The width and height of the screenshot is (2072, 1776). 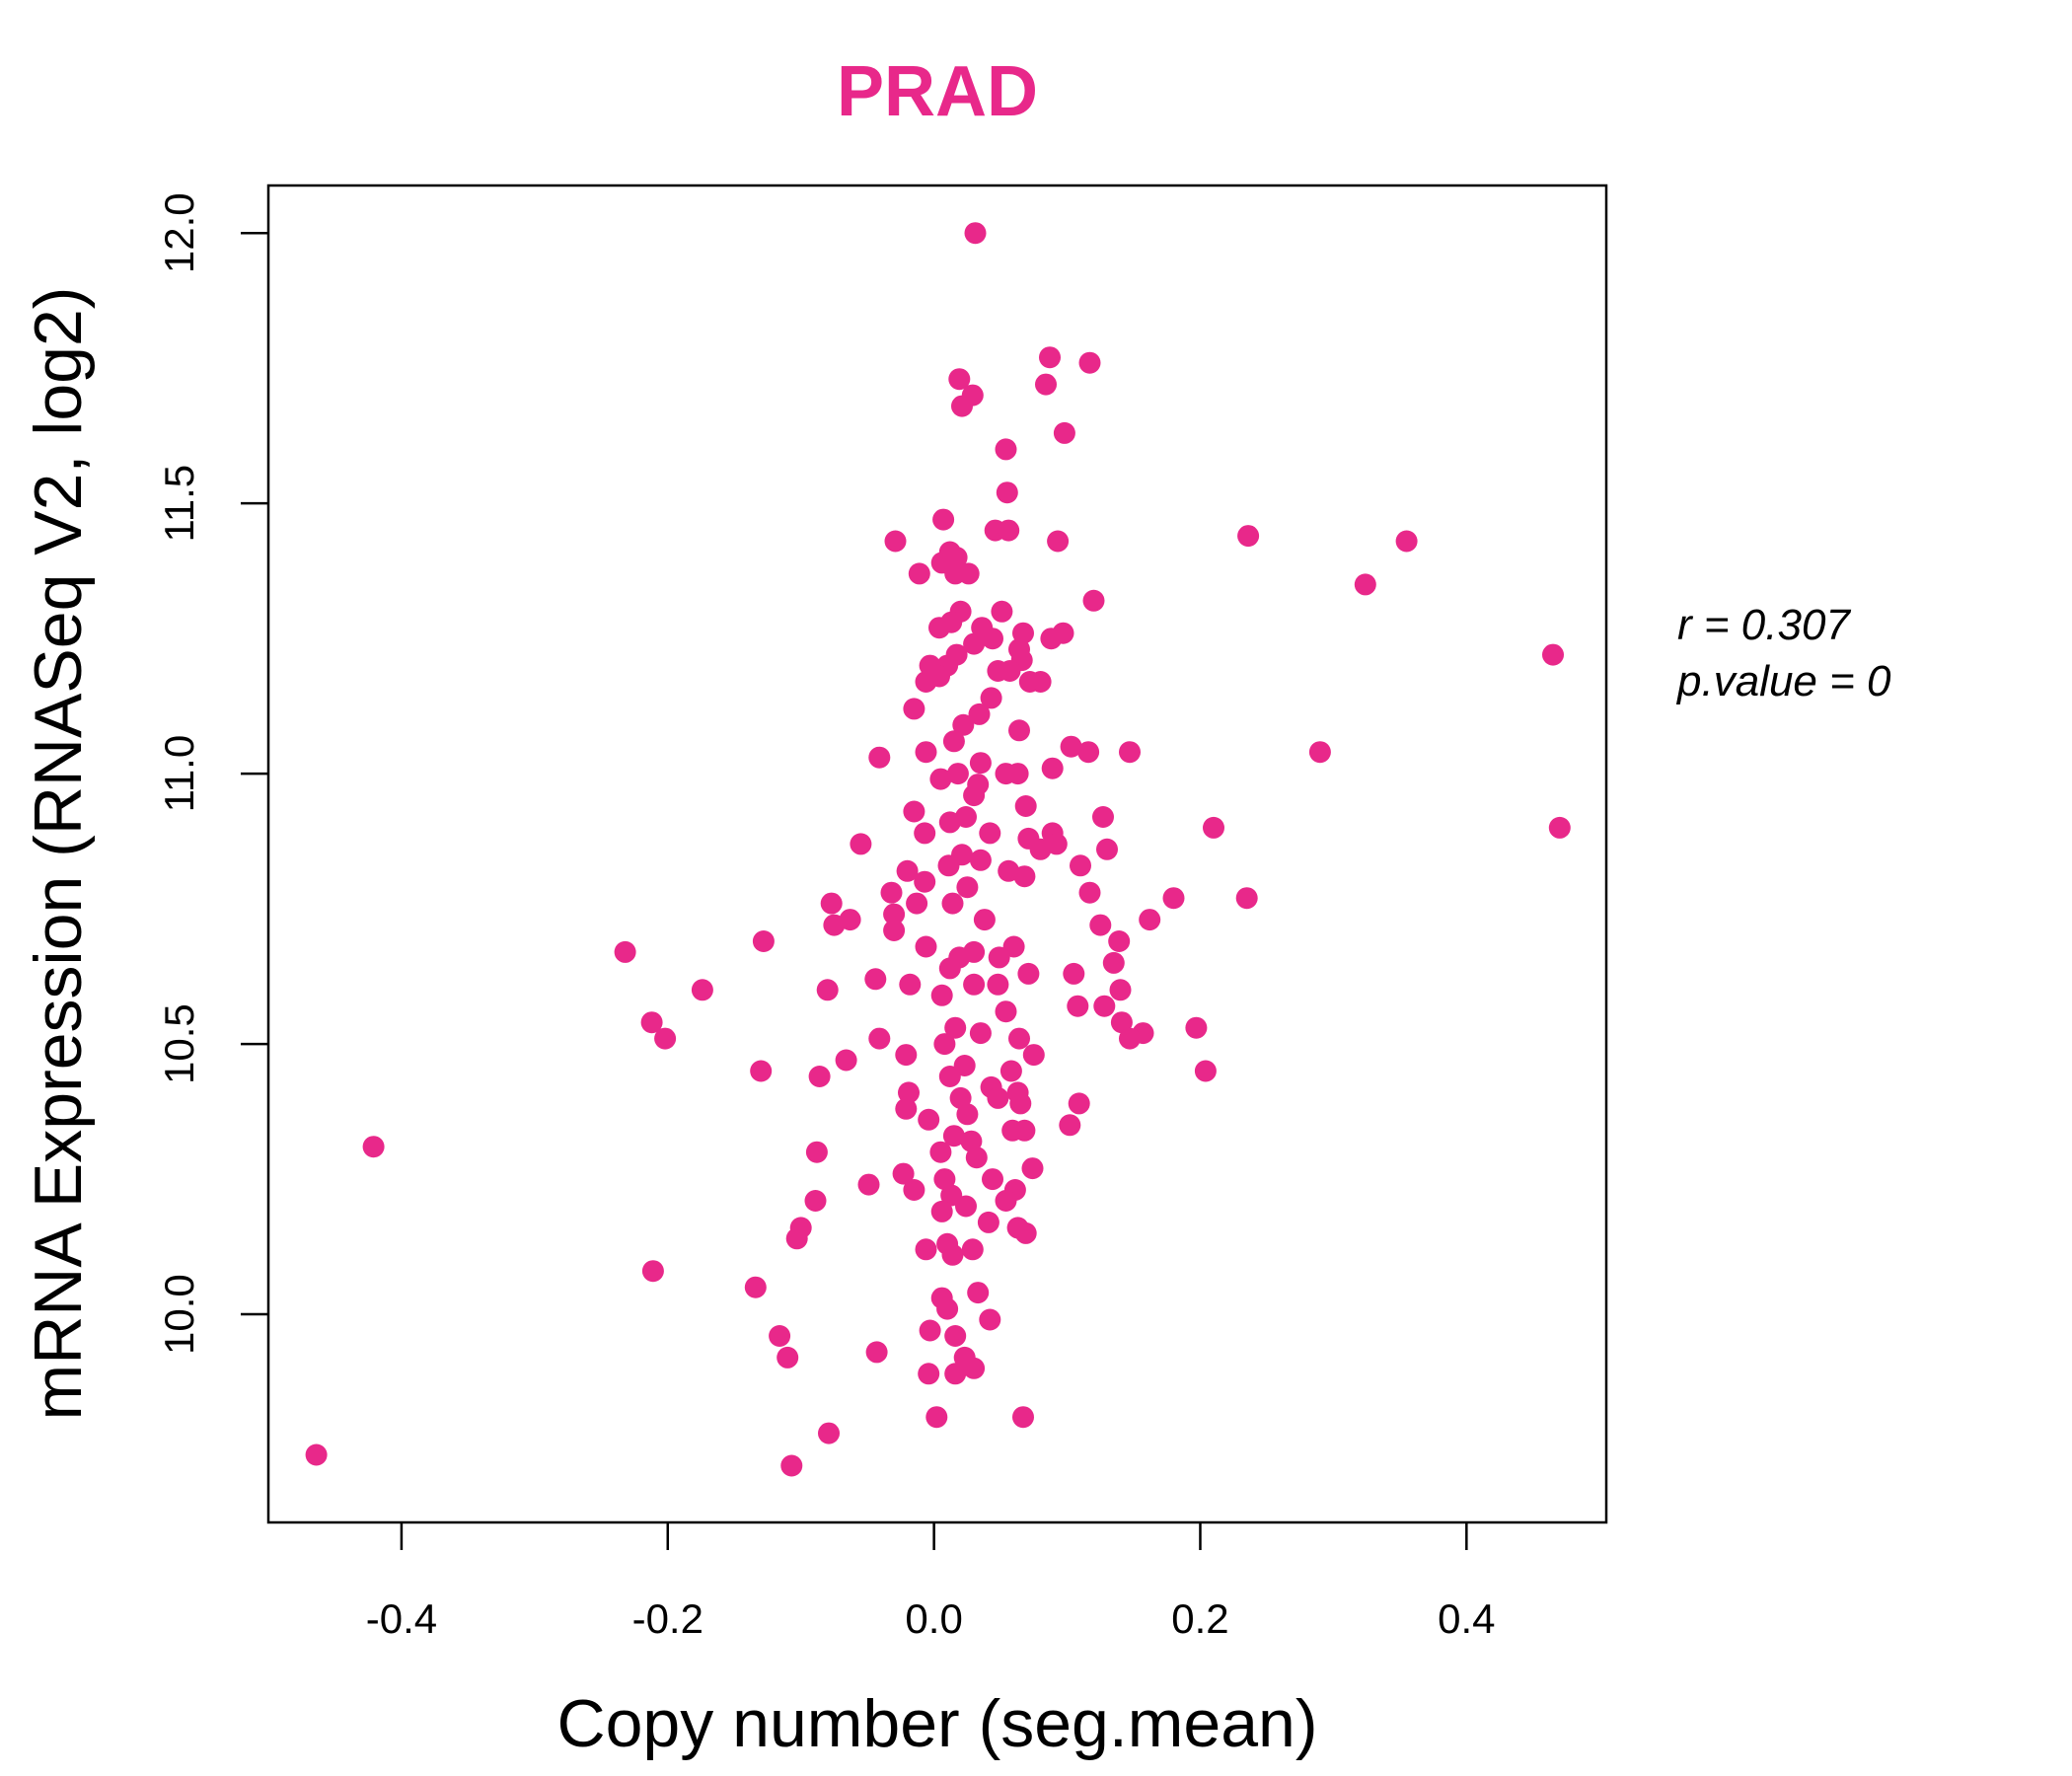 I want to click on x-tick-label: -0.4, so click(x=402, y=1618).